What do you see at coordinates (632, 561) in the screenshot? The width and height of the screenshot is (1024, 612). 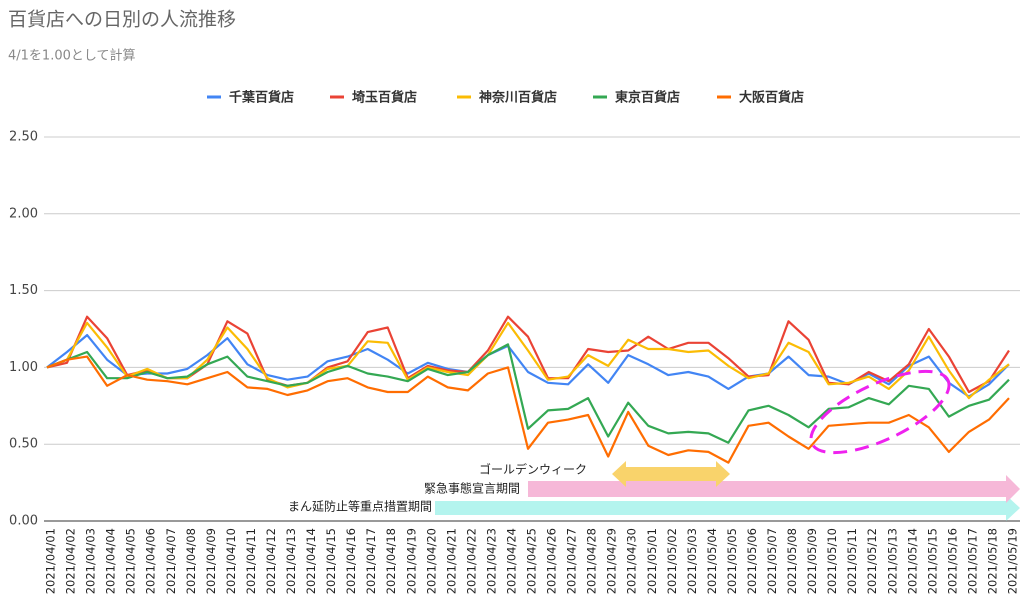 I see `x-tick-label: 2021/04/30` at bounding box center [632, 561].